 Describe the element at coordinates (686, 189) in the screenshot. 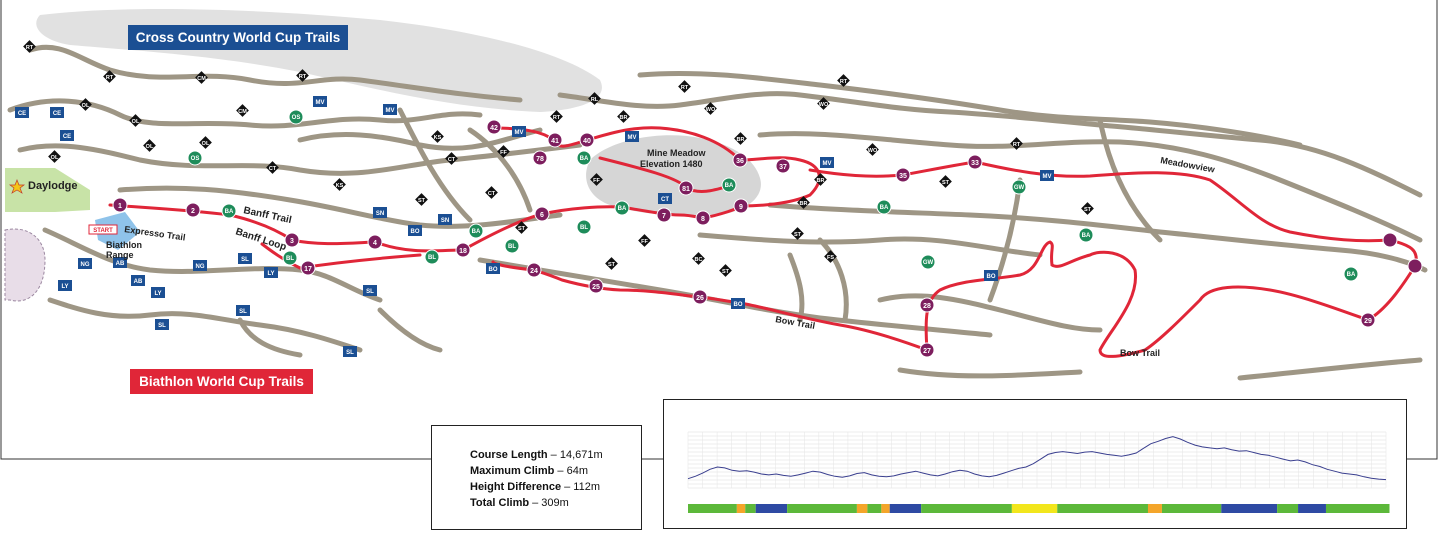

I see `svg-text: 81` at that location.